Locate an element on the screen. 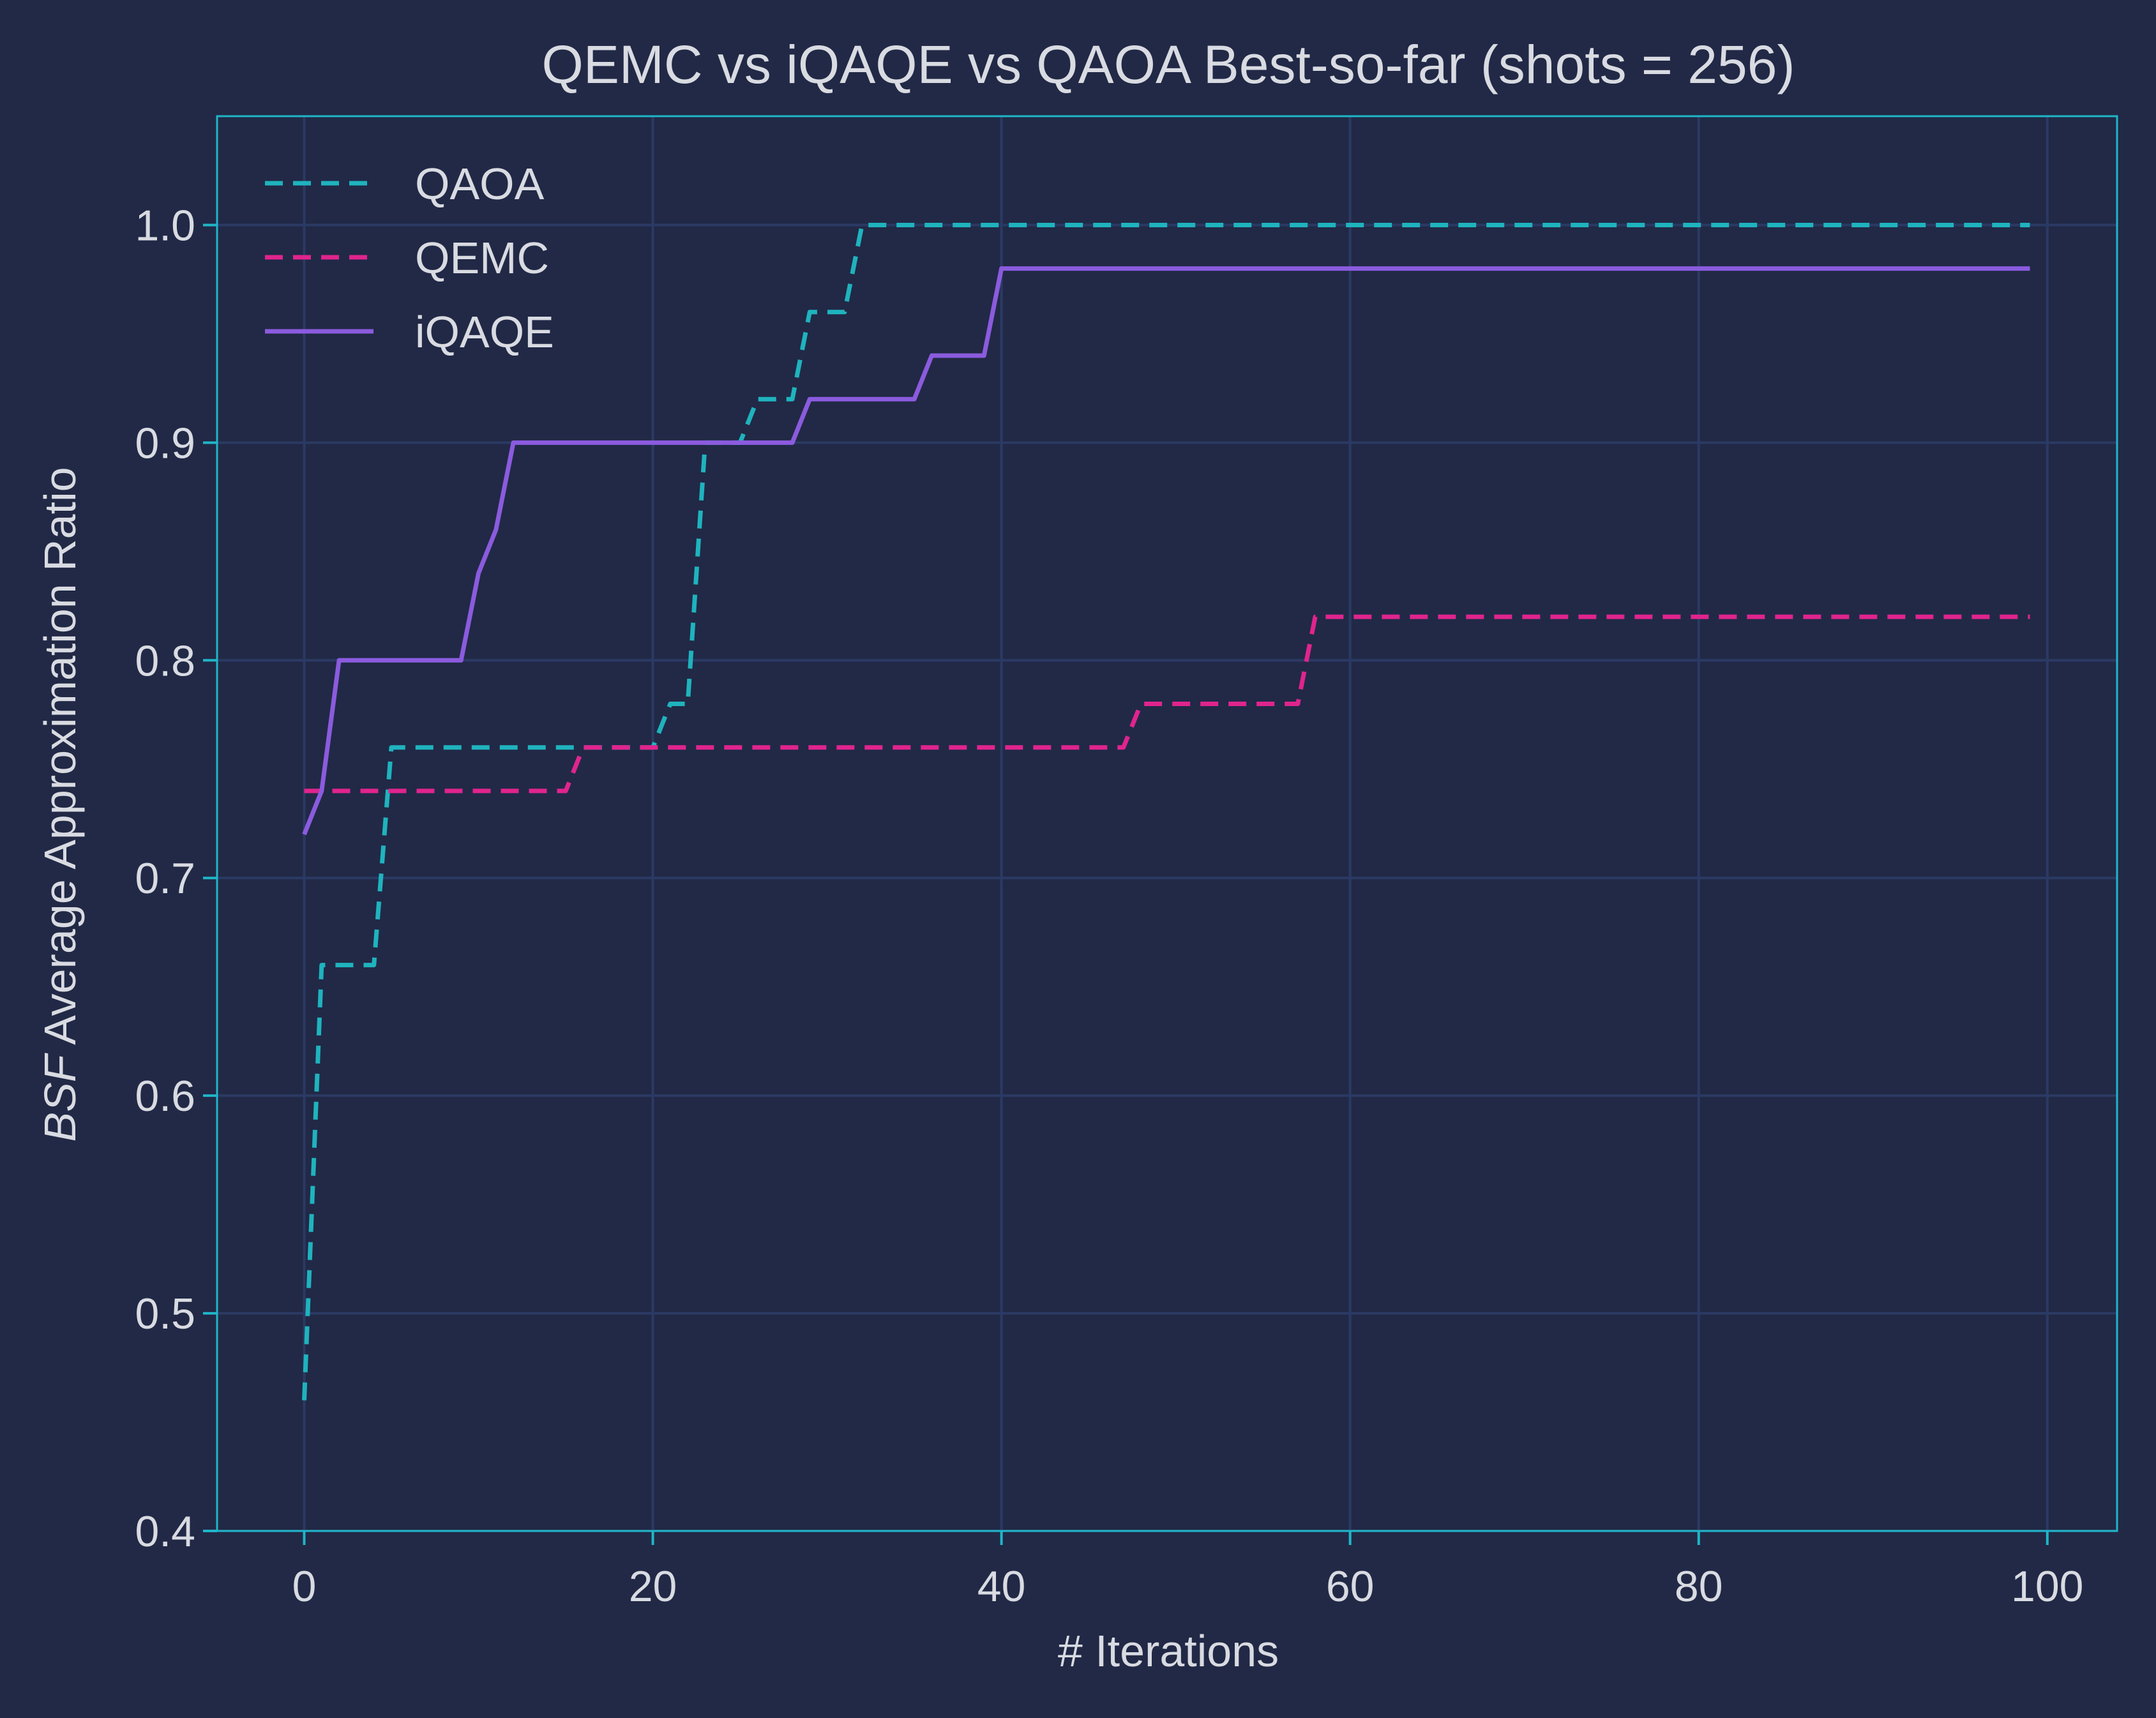 The width and height of the screenshot is (2156, 1718). y-tick-label: 1.0 is located at coordinates (165, 225).